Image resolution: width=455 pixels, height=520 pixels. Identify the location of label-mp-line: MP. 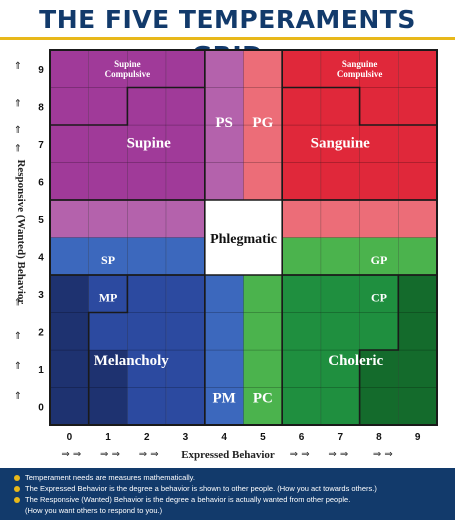
(108, 297).